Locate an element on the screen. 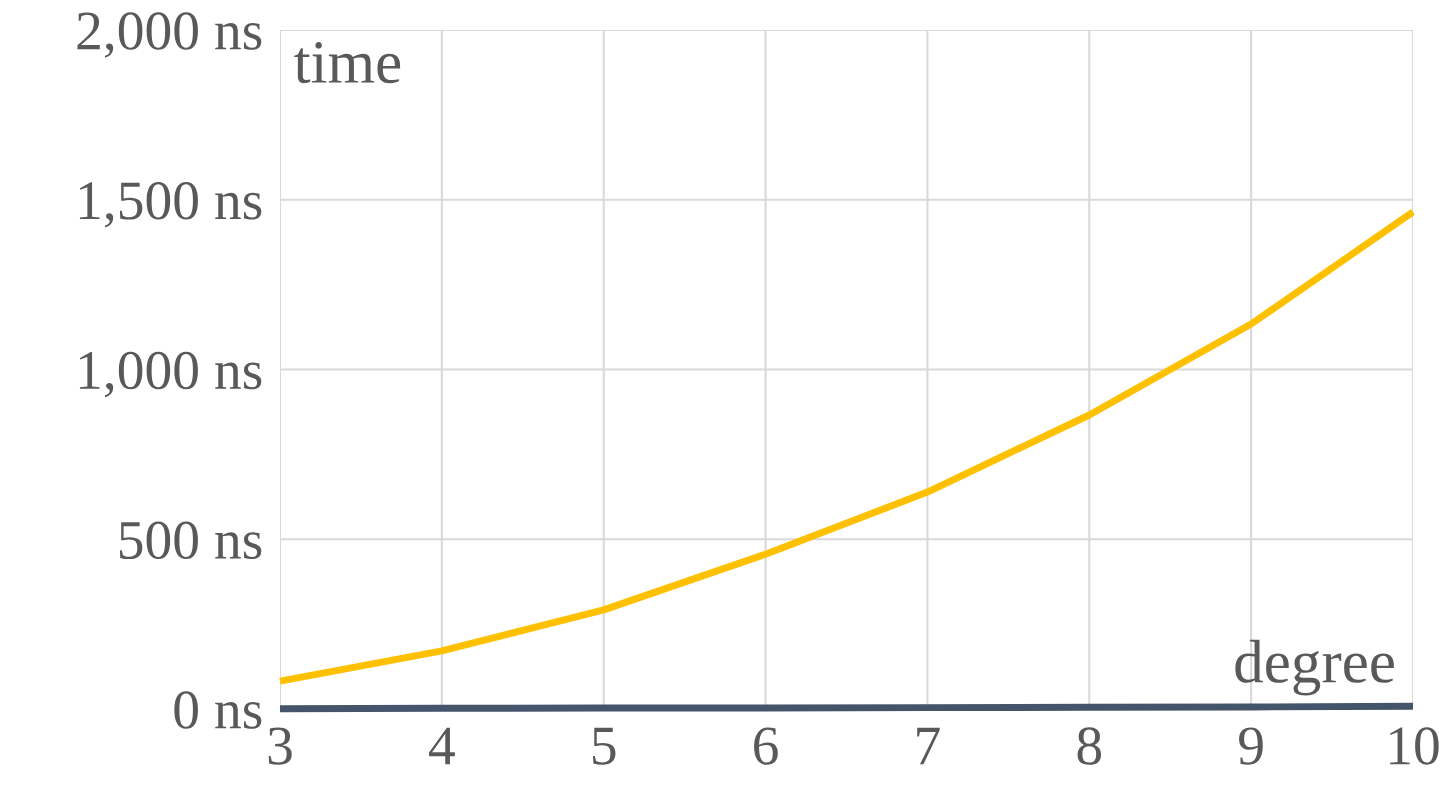 This screenshot has height=810, width=1446. x-tick-label: 4 is located at coordinates (442, 746).